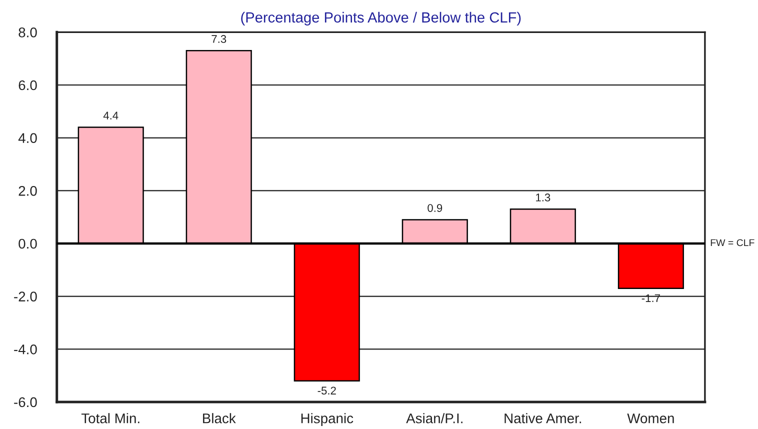 The height and width of the screenshot is (429, 758). What do you see at coordinates (219, 418) in the screenshot?
I see `x-tick-label: Black` at bounding box center [219, 418].